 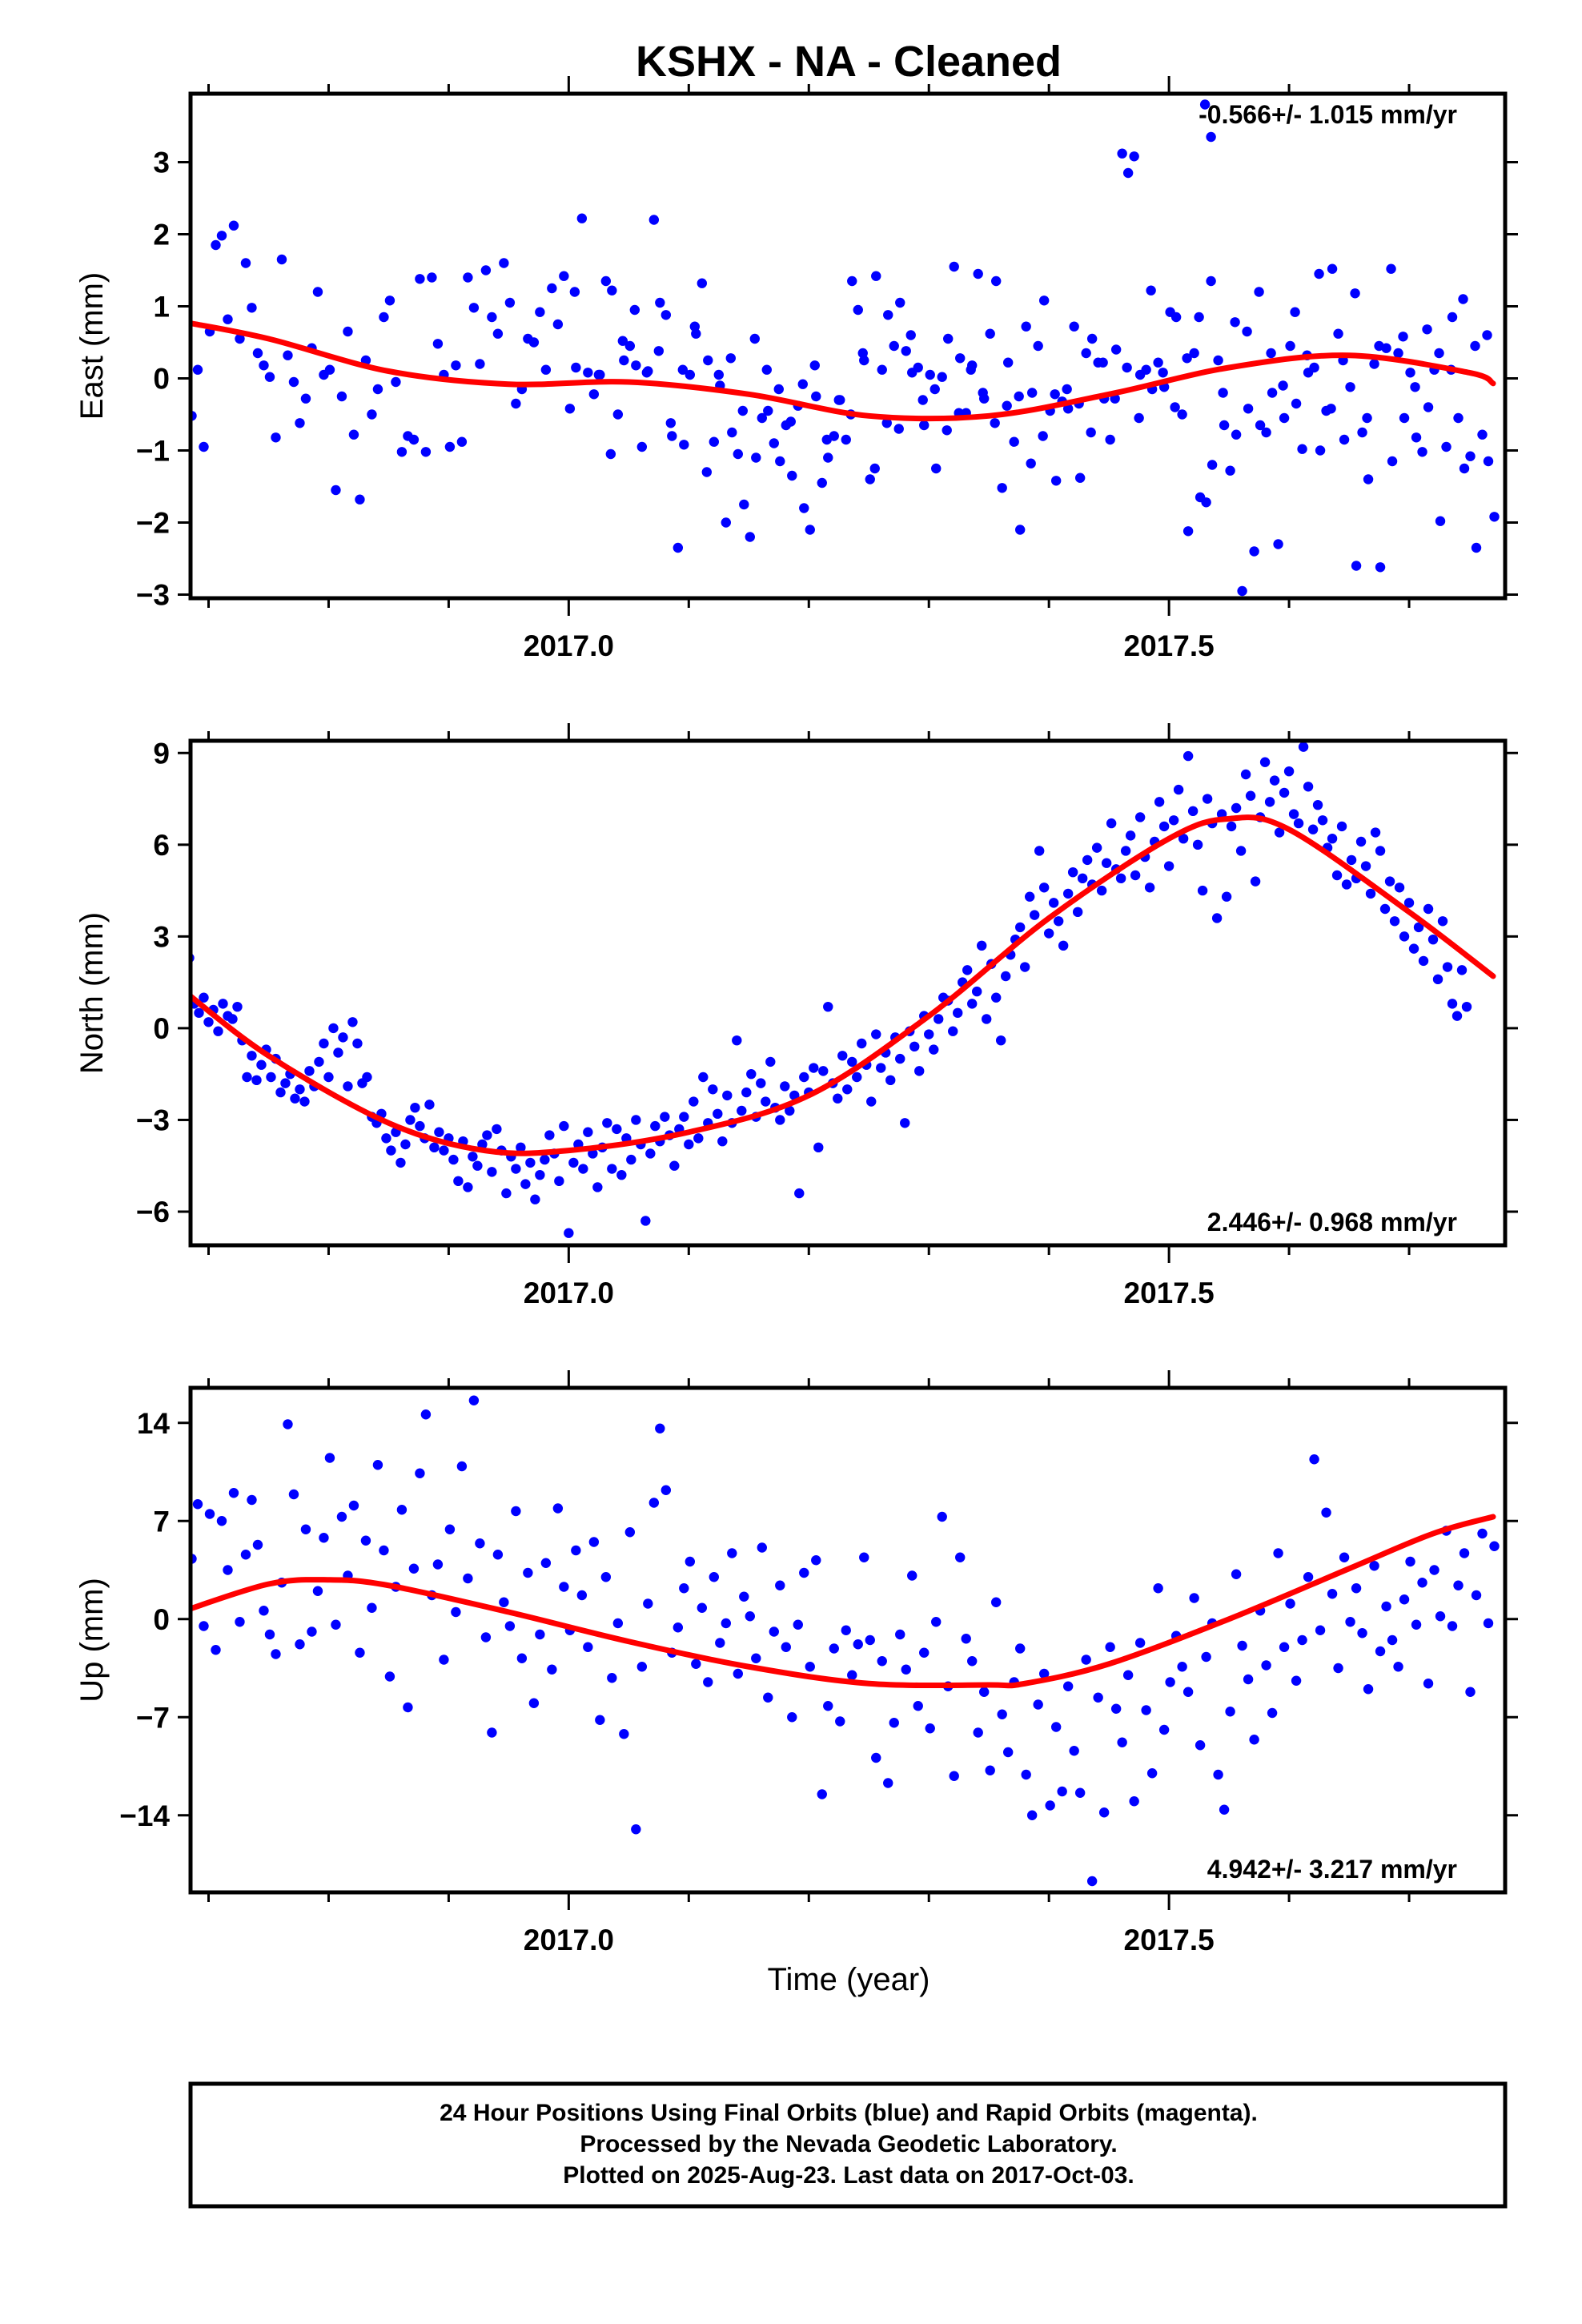 I want to click on y-tick-label: −1, so click(x=153, y=451).